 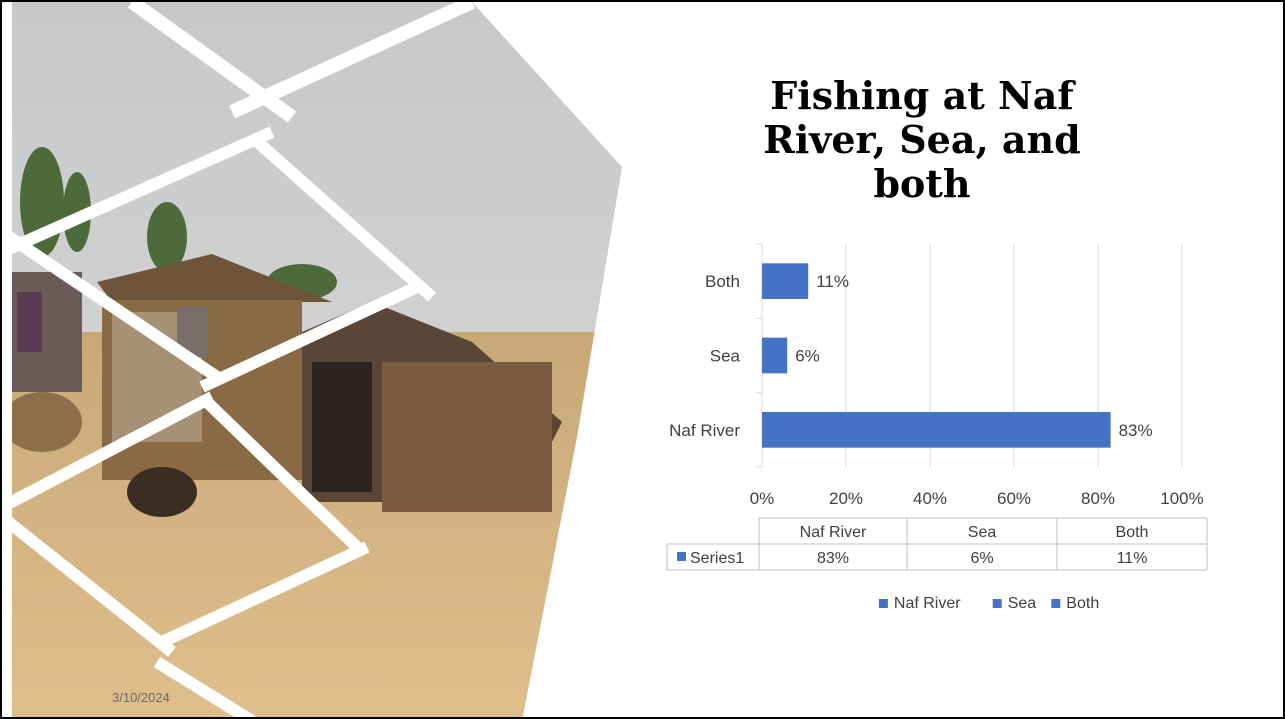 I want to click on x-tick-label: 0%, so click(x=762, y=498).